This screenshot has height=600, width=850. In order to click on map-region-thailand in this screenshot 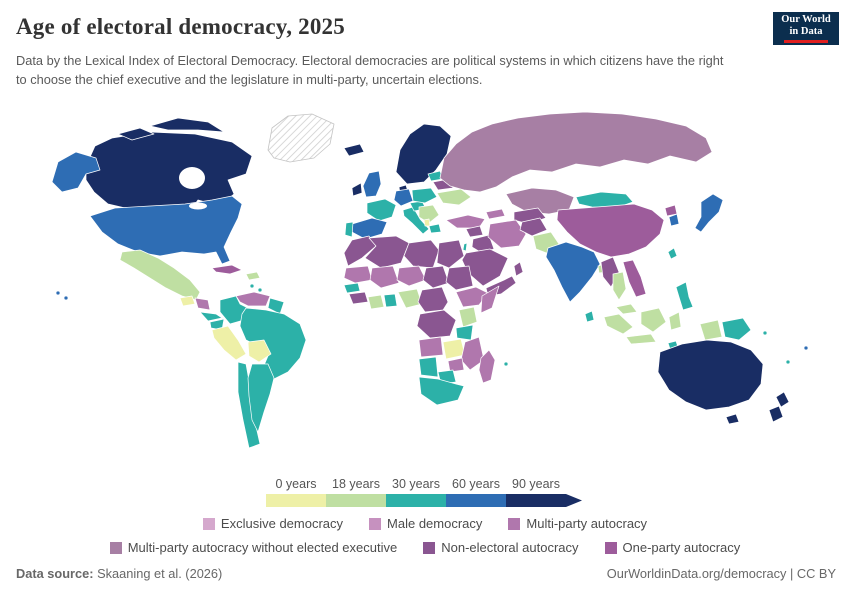, I will do `click(619, 286)`.